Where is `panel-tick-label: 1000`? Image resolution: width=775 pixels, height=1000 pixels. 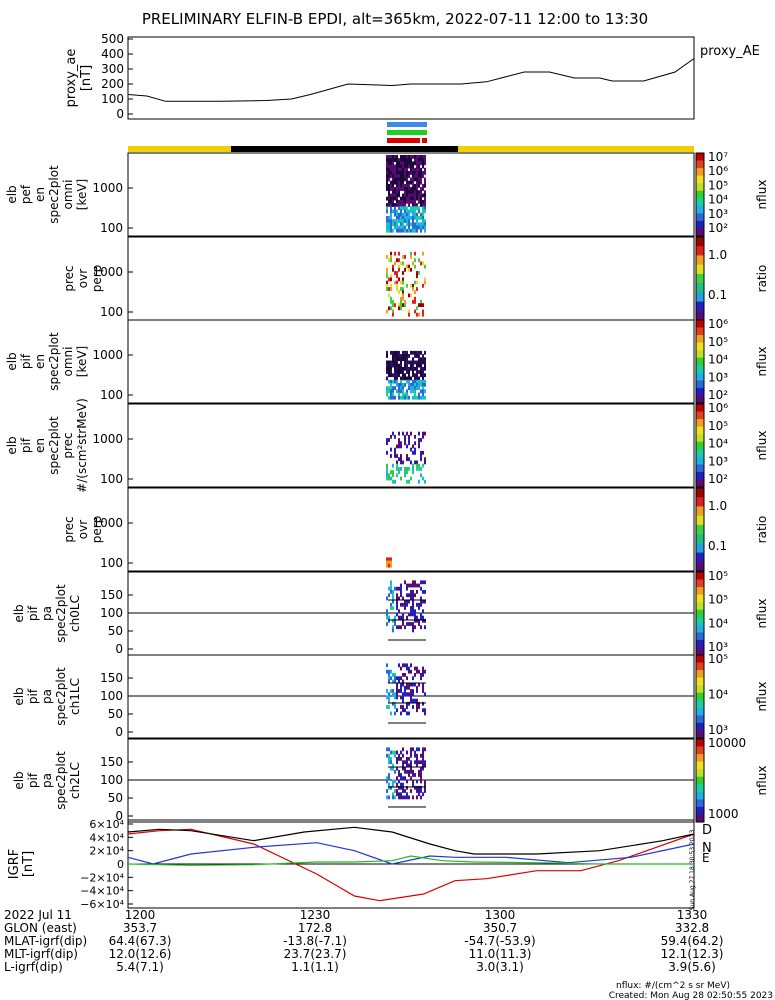
panel-tick-label: 1000 is located at coordinates (107, 439).